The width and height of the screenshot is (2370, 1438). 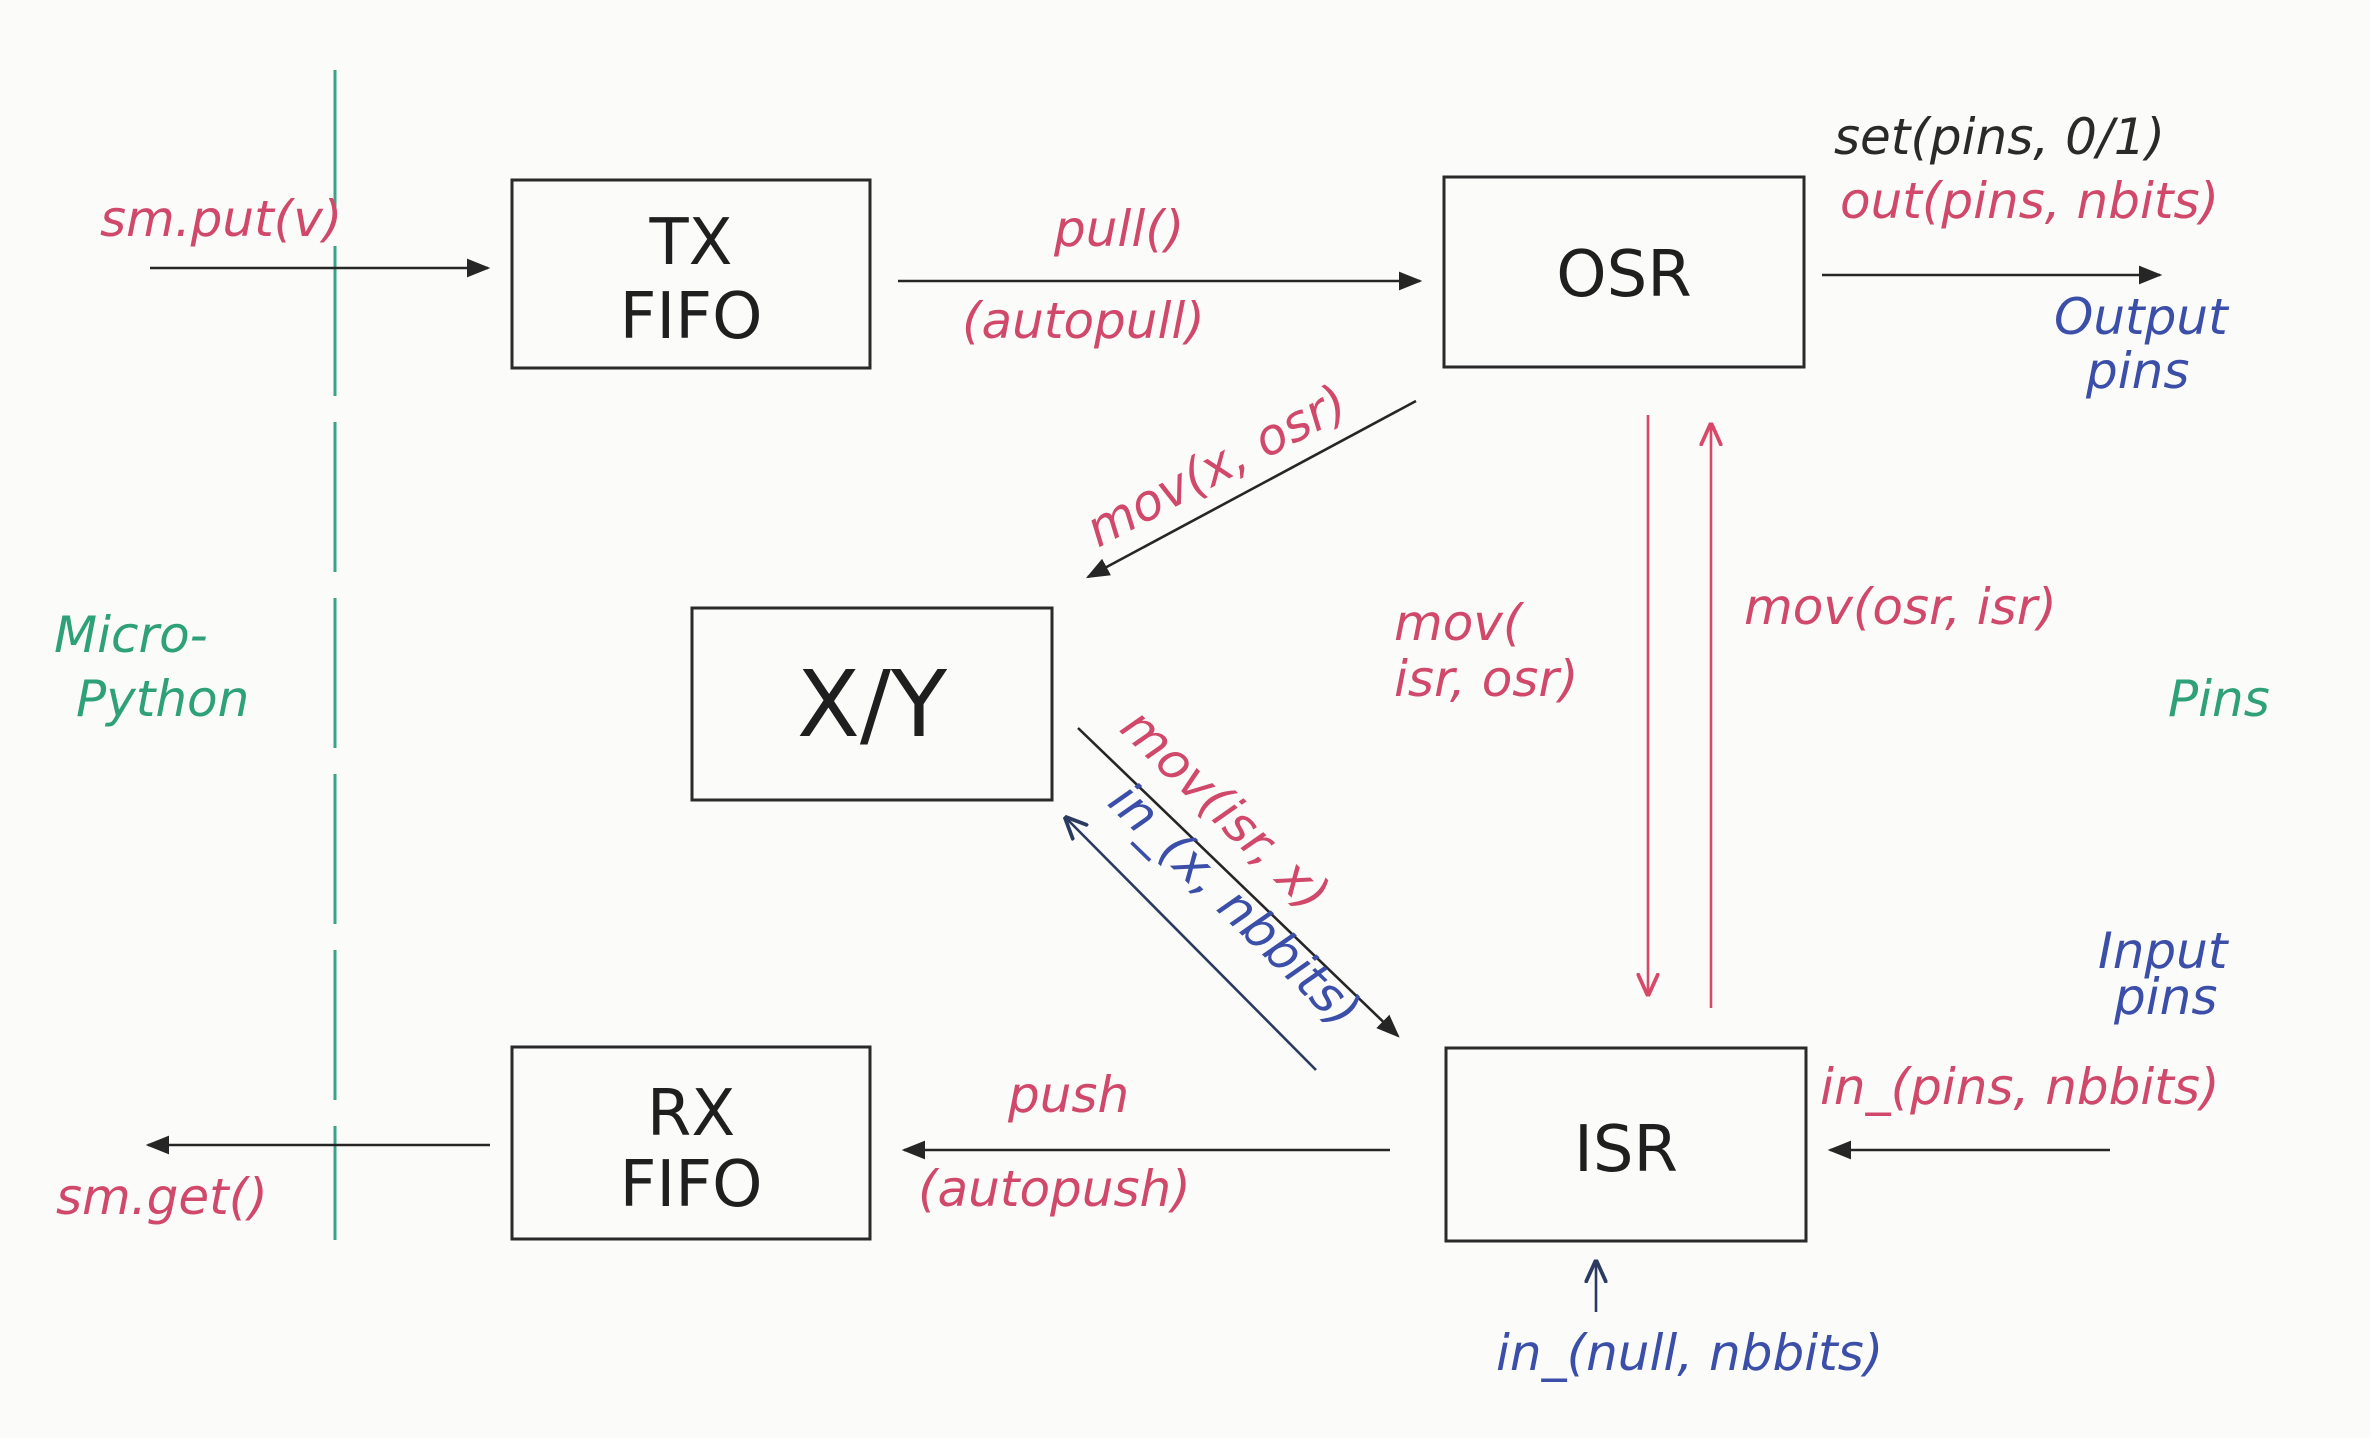 What do you see at coordinates (1689, 1353) in the screenshot?
I see `in-null-nbits-label: in_(null, nbbits)` at bounding box center [1689, 1353].